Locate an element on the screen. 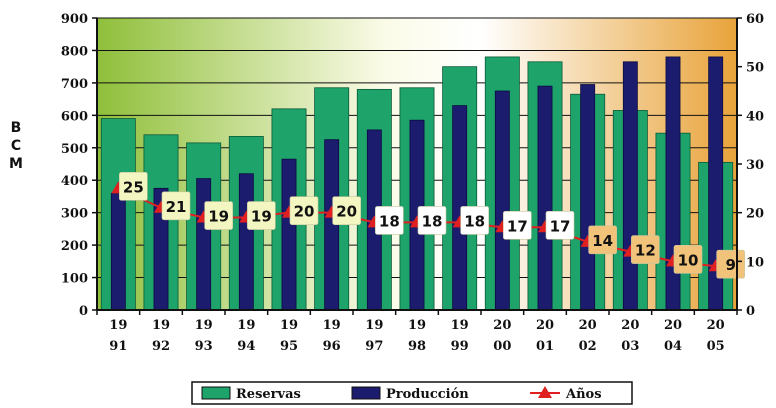  x-tick-label-bottom: 01 is located at coordinates (545, 346).